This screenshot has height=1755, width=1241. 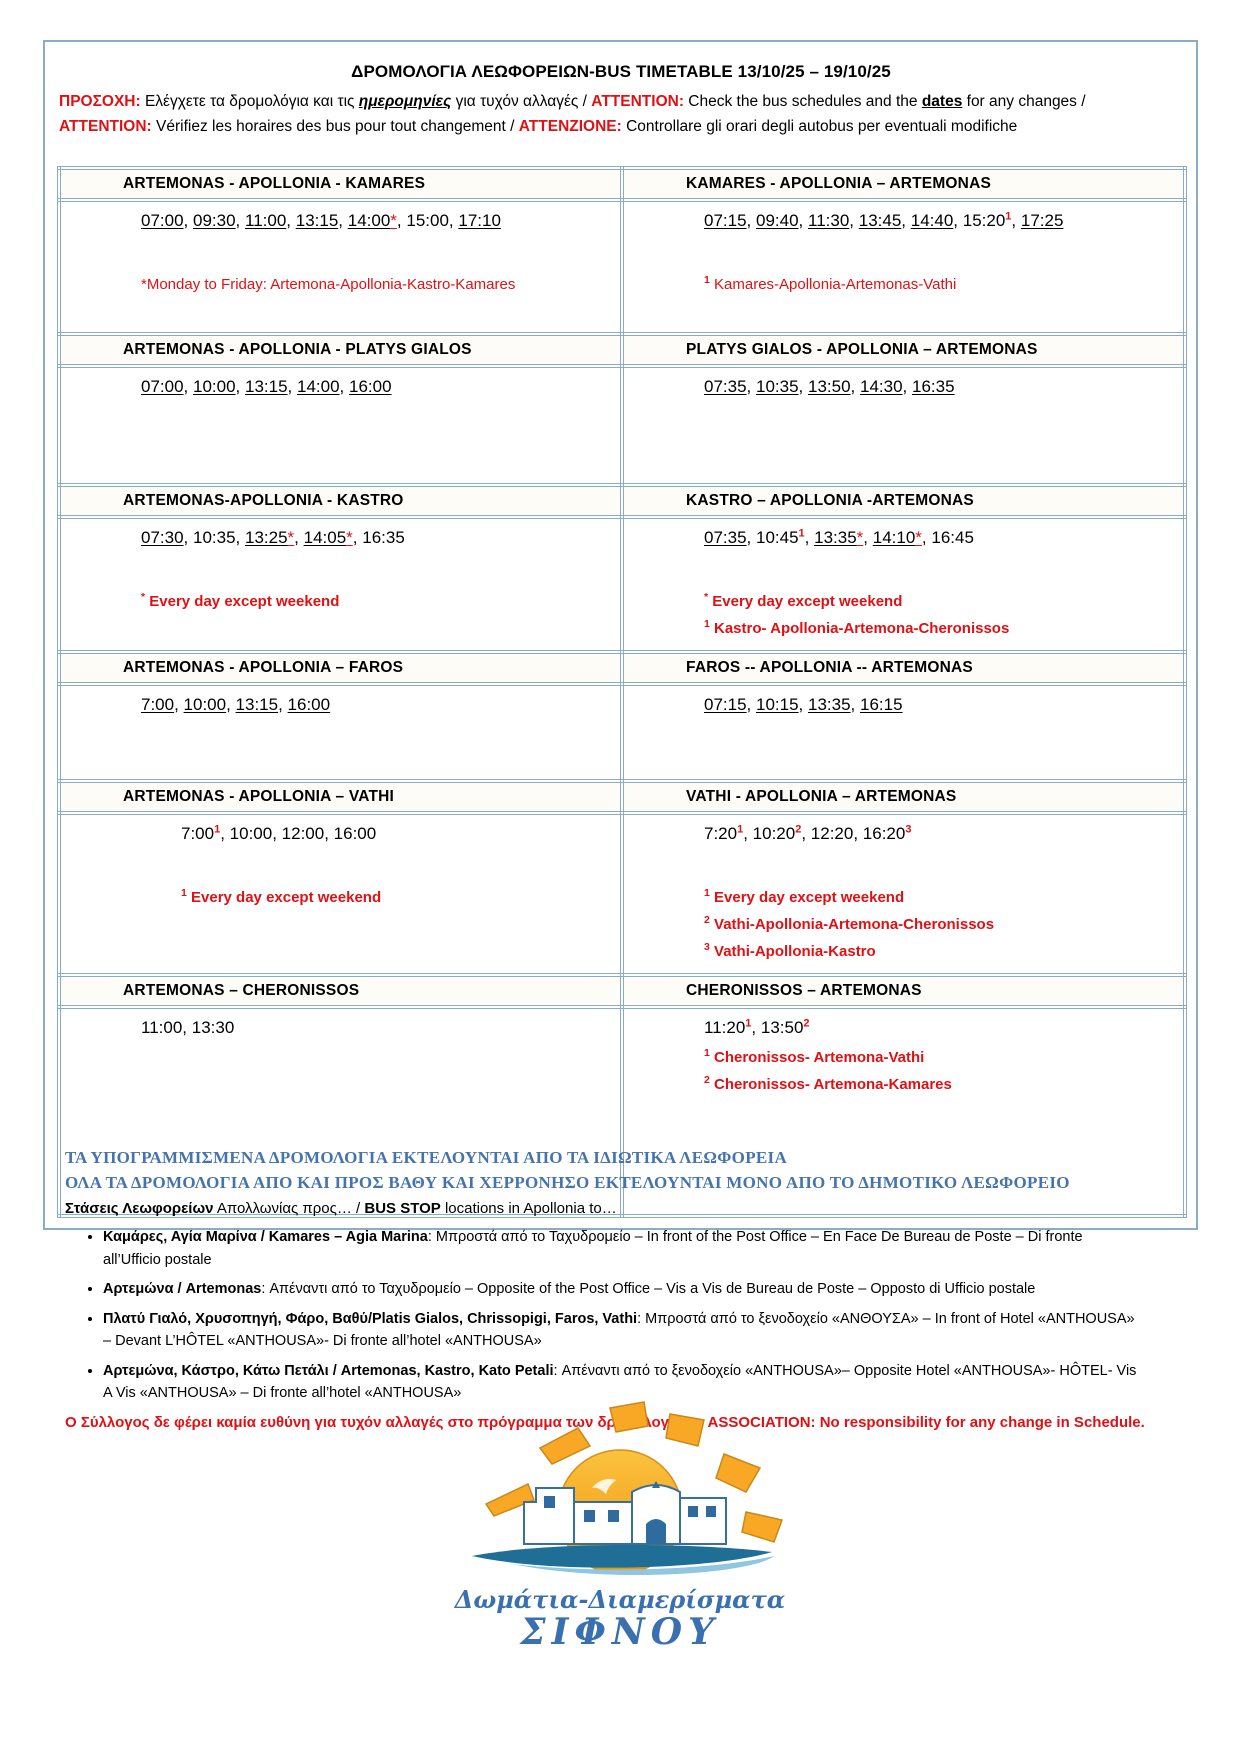 What do you see at coordinates (162, 1027) in the screenshot?
I see `time-value: 11:00` at bounding box center [162, 1027].